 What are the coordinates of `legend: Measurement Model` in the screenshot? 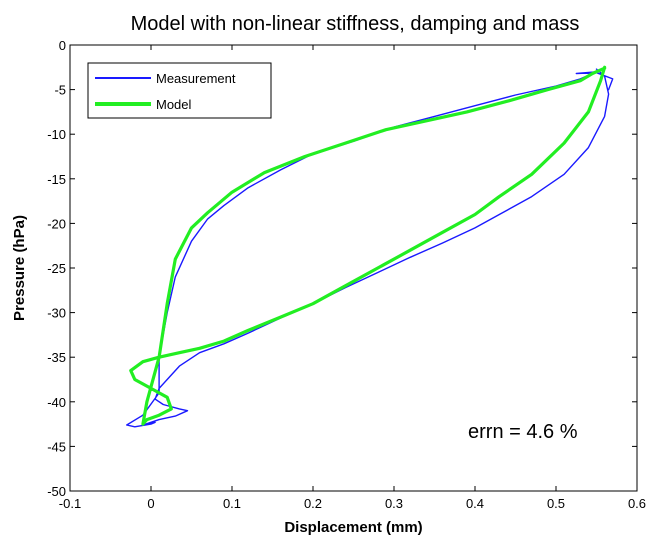 It's located at (179, 90).